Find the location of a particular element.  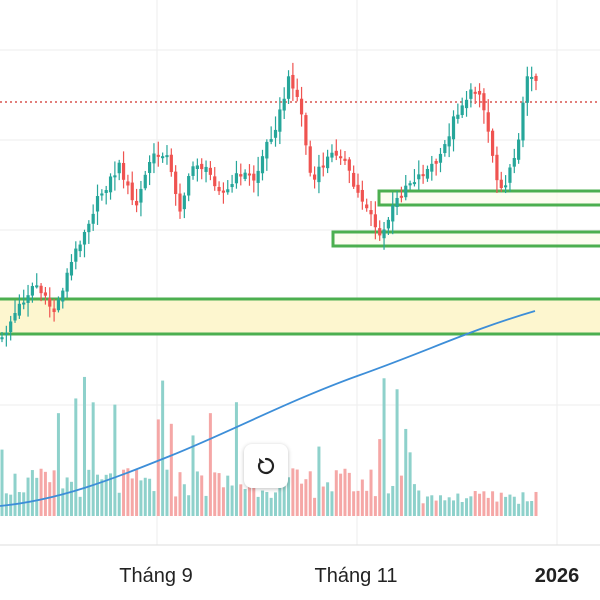

x-axis: Tháng 9 Tháng 11 2026 is located at coordinates (349, 576).